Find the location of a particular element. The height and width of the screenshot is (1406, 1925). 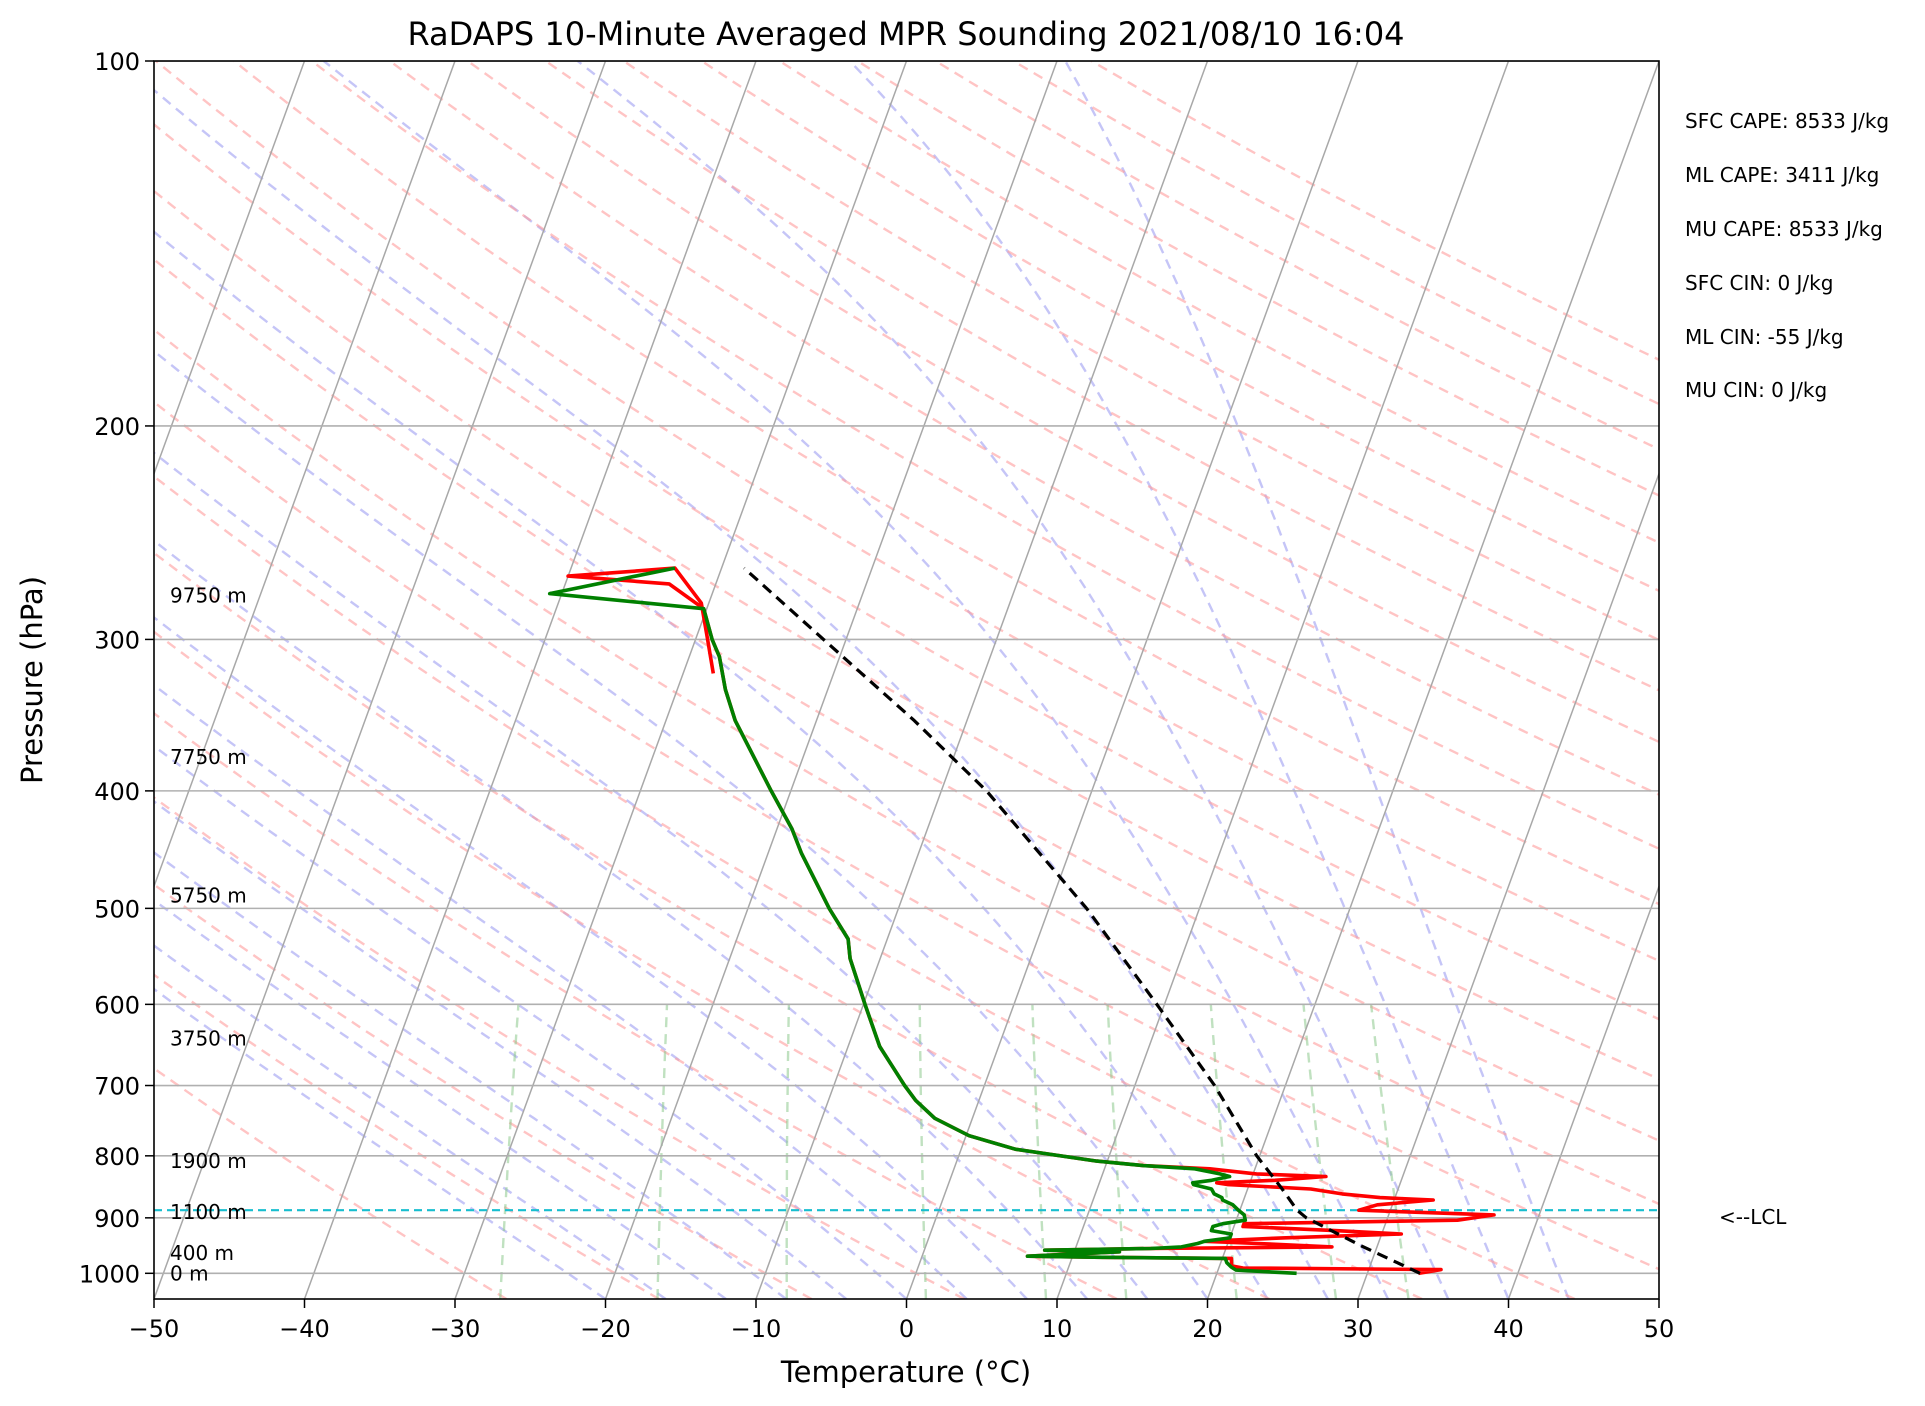

stat-sfc-cin: SFC CIN: 0 J/kg is located at coordinates (1759, 283).